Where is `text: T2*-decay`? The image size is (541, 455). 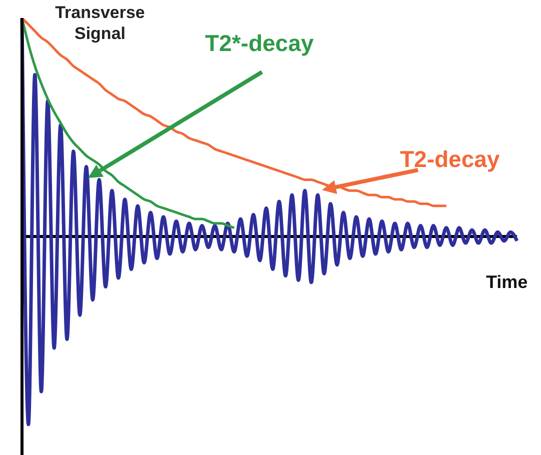
text: T2*-decay is located at coordinates (259, 43).